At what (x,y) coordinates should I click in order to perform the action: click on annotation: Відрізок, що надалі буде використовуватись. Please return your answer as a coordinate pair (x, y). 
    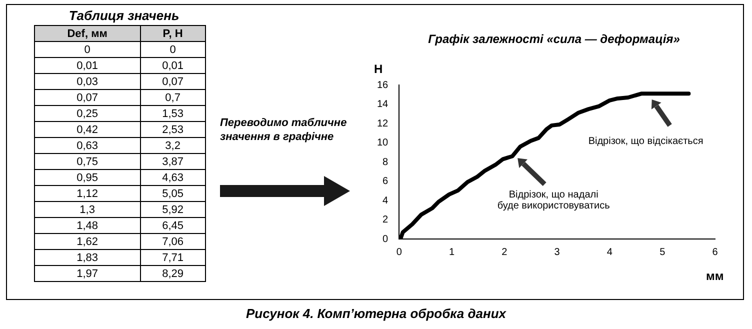
    Looking at the image, I should click on (553, 200).